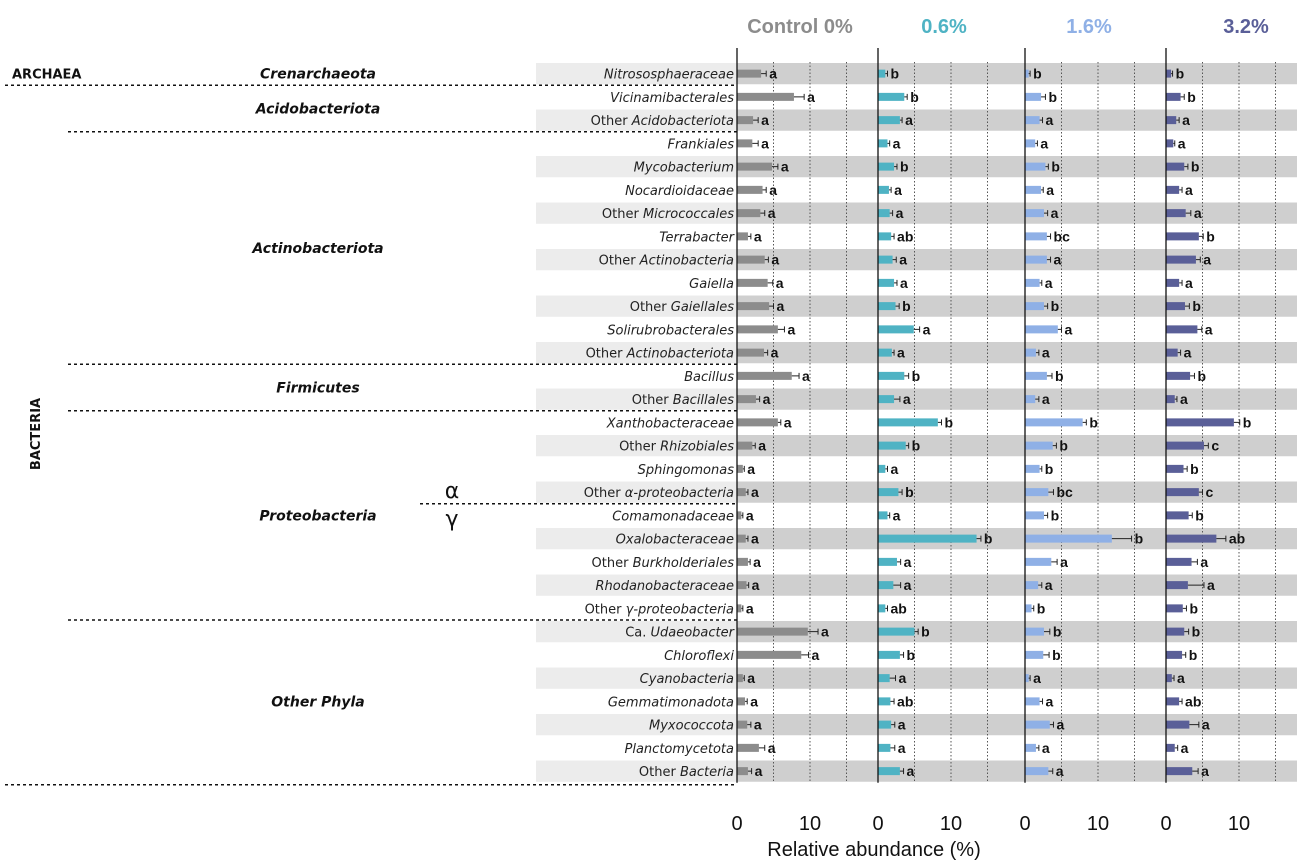 Image resolution: width=1298 pixels, height=862 pixels. What do you see at coordinates (662, 121) in the screenshot?
I see `category-label: Other Acidobacteriota` at bounding box center [662, 121].